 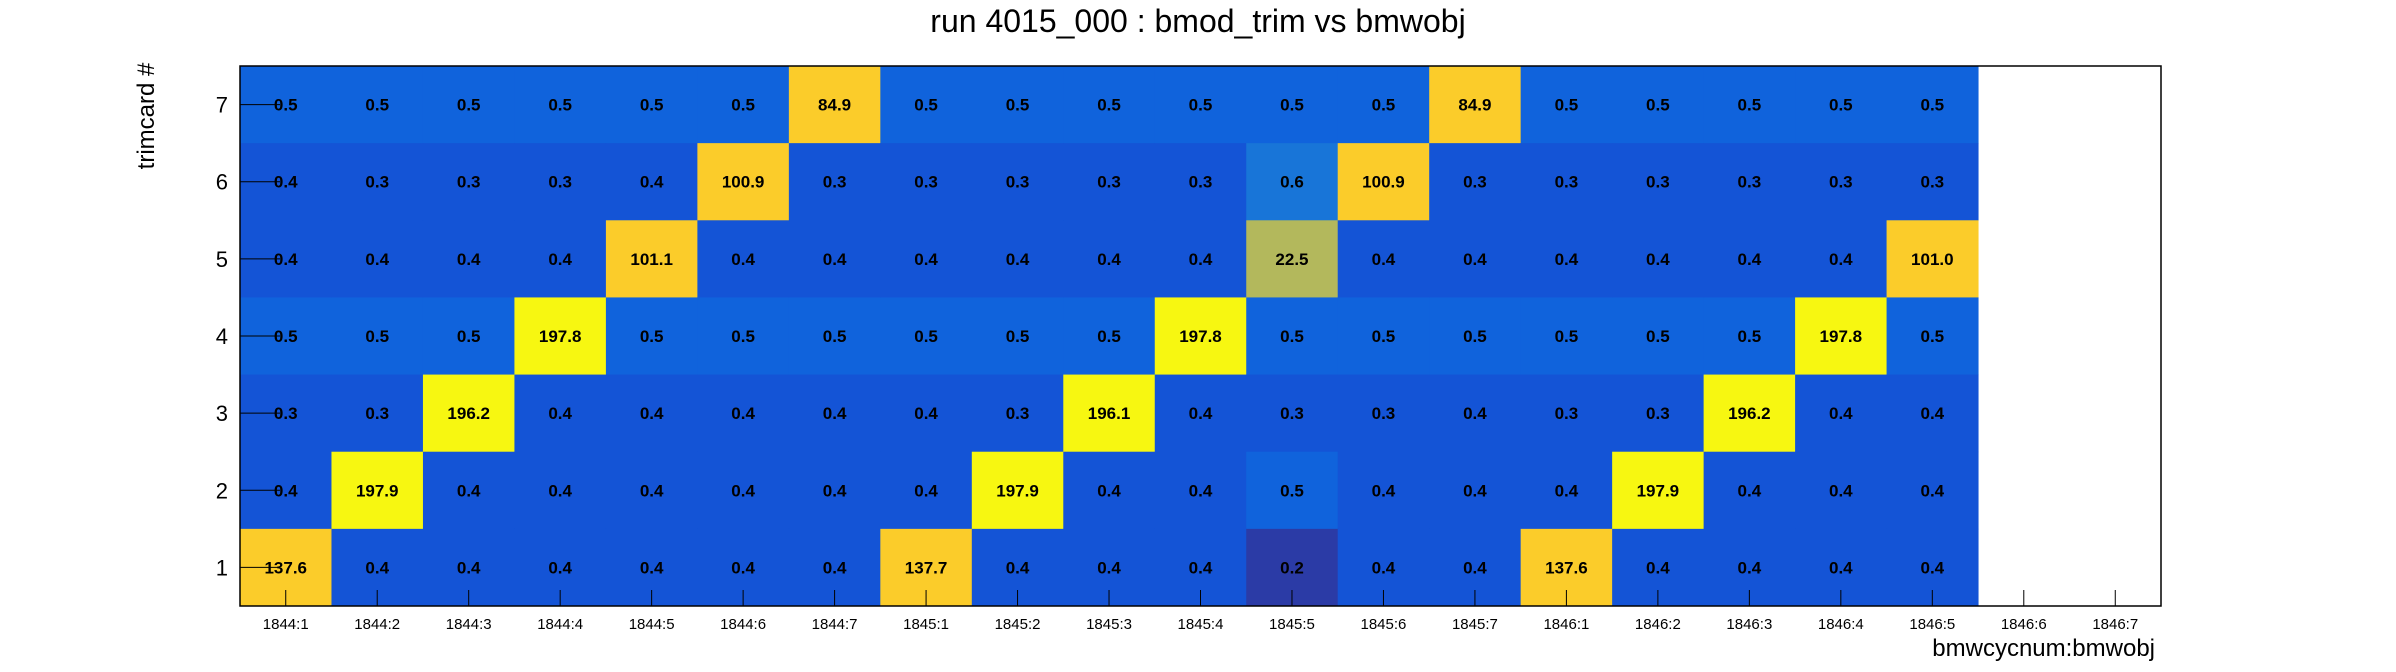 I want to click on x-tick-label: 1845:7, so click(x=1475, y=624).